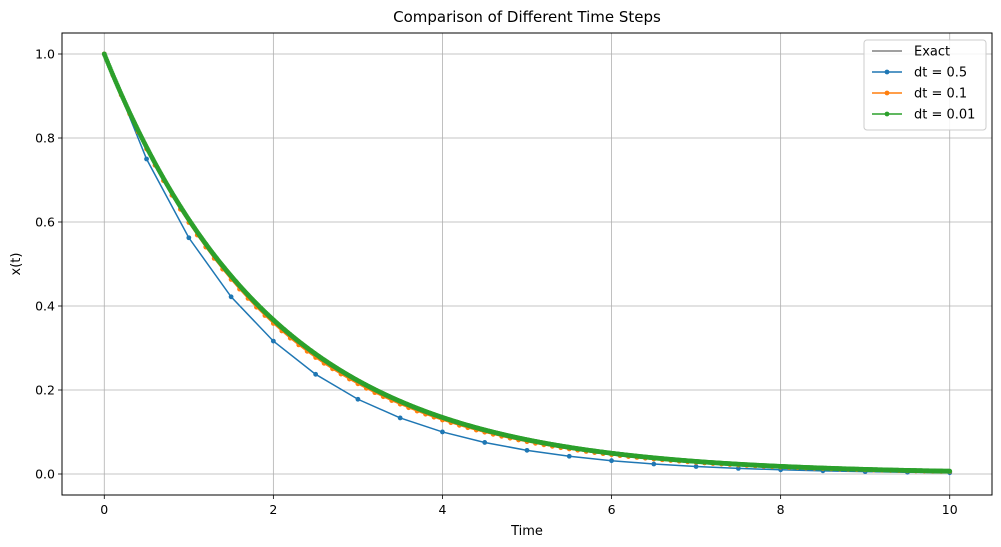  I want to click on chart-title: Comparison of Different Time Steps, so click(527, 17).